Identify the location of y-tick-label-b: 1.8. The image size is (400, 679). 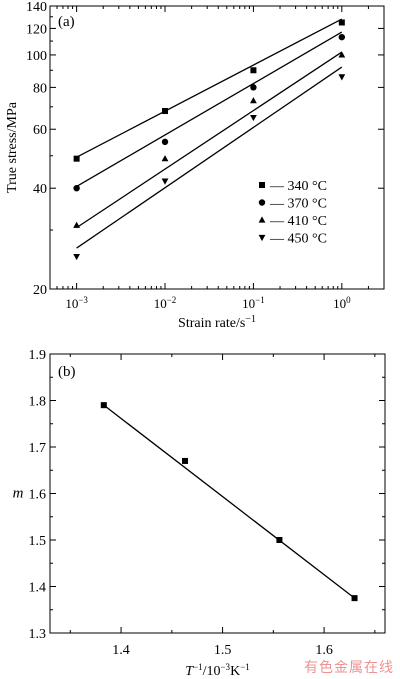
(38, 402).